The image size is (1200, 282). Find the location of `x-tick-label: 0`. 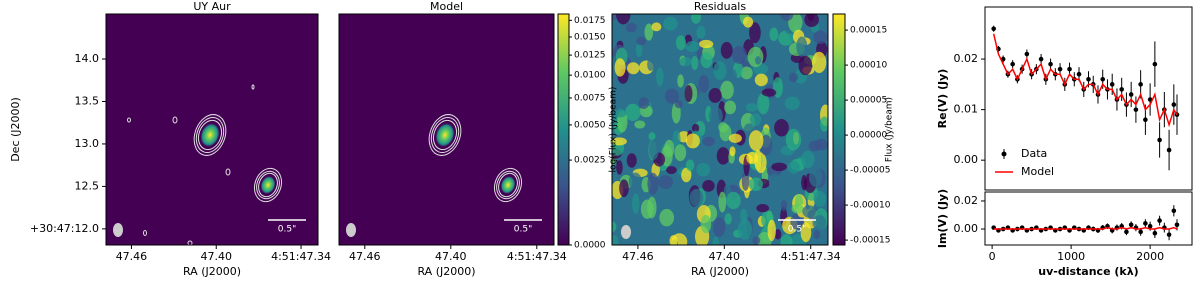

x-tick-label: 0 is located at coordinates (992, 256).